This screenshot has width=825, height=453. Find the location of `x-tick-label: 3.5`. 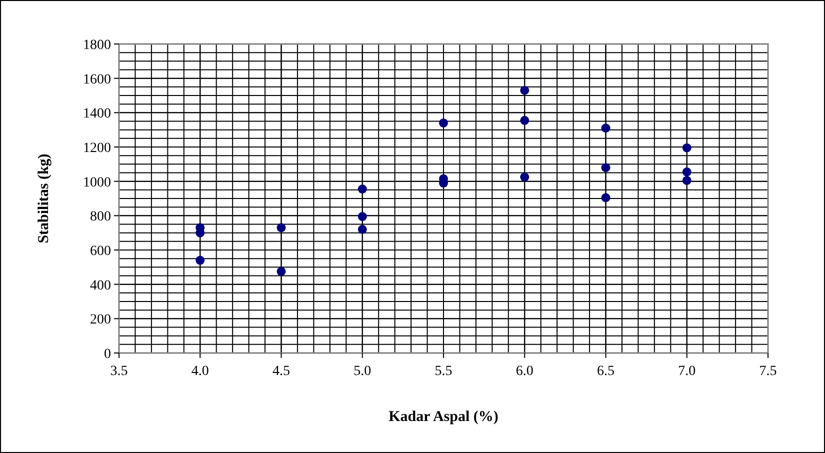

x-tick-label: 3.5 is located at coordinates (119, 371).